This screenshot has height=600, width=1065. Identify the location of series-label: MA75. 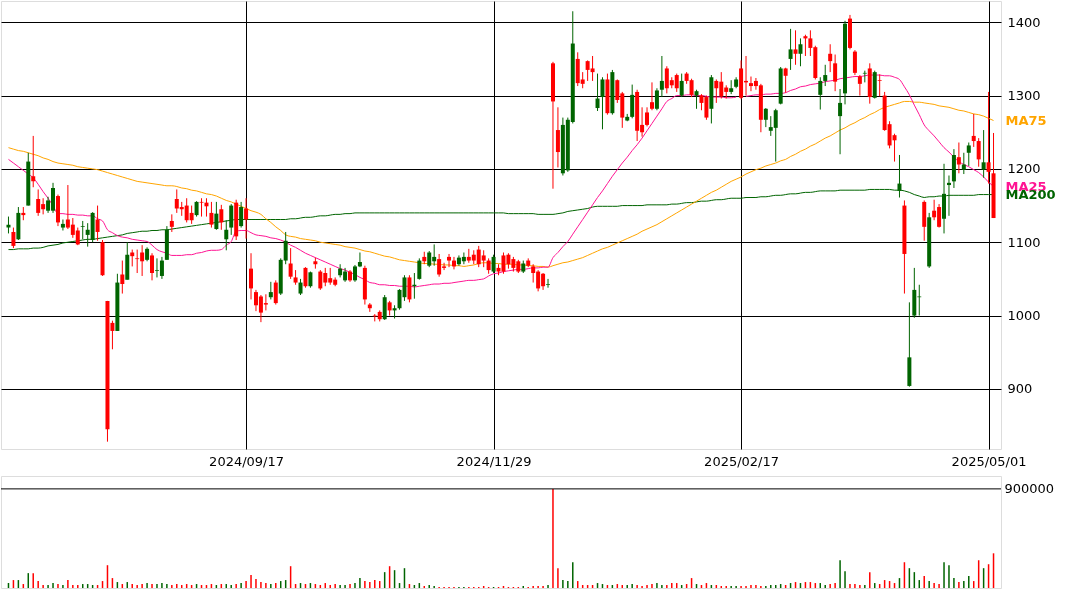
(1026, 120).